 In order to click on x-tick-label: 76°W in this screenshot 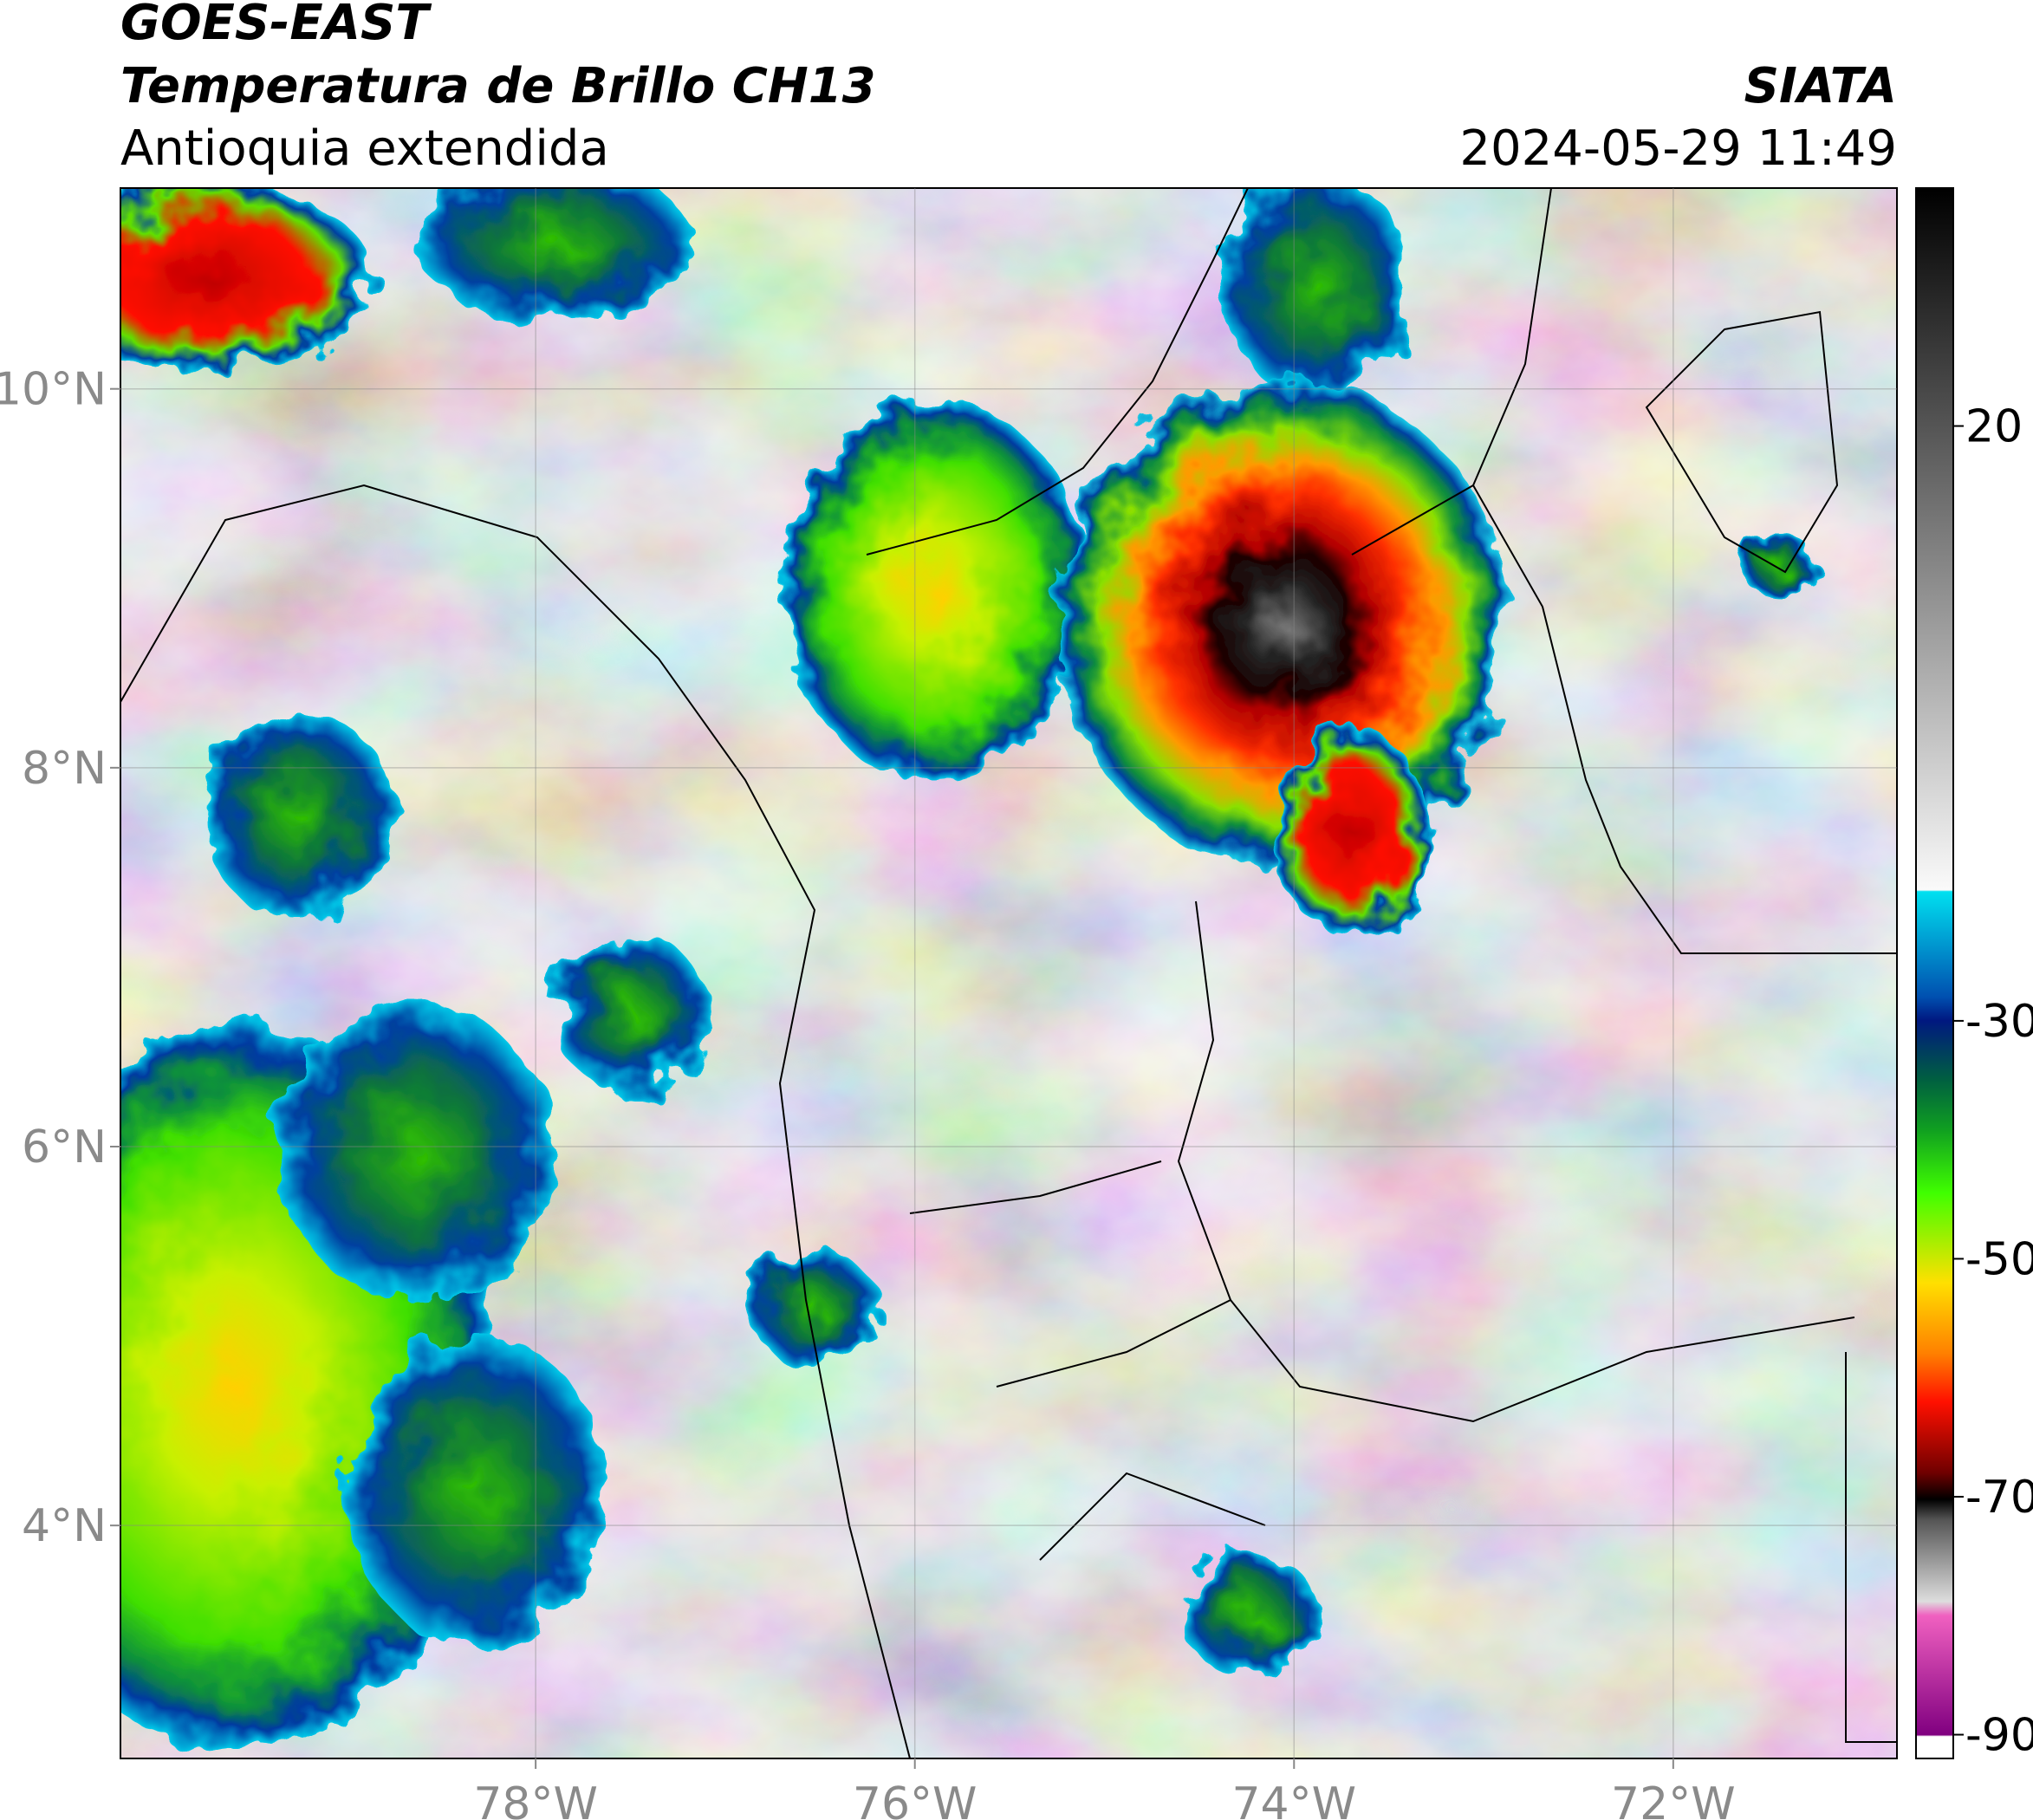, I will do `click(915, 1799)`.